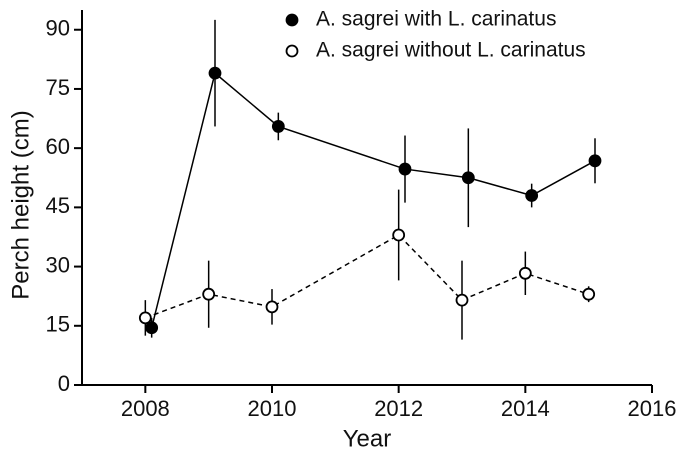 The image size is (683, 456). I want to click on x-axis-title: Year, so click(367, 438).